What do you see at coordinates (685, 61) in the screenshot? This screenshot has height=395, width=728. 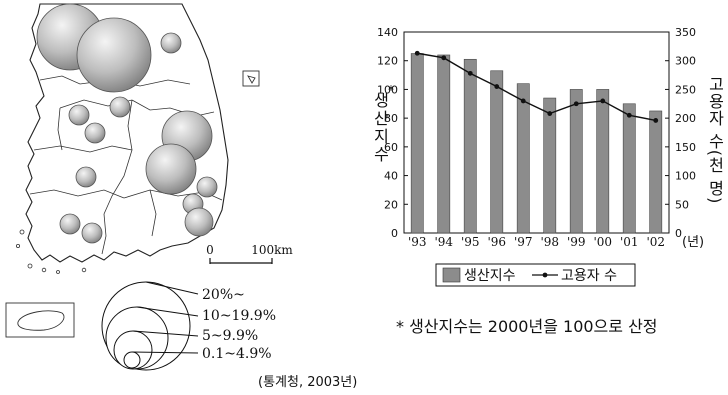 I see `right-tick-label: 300` at bounding box center [685, 61].